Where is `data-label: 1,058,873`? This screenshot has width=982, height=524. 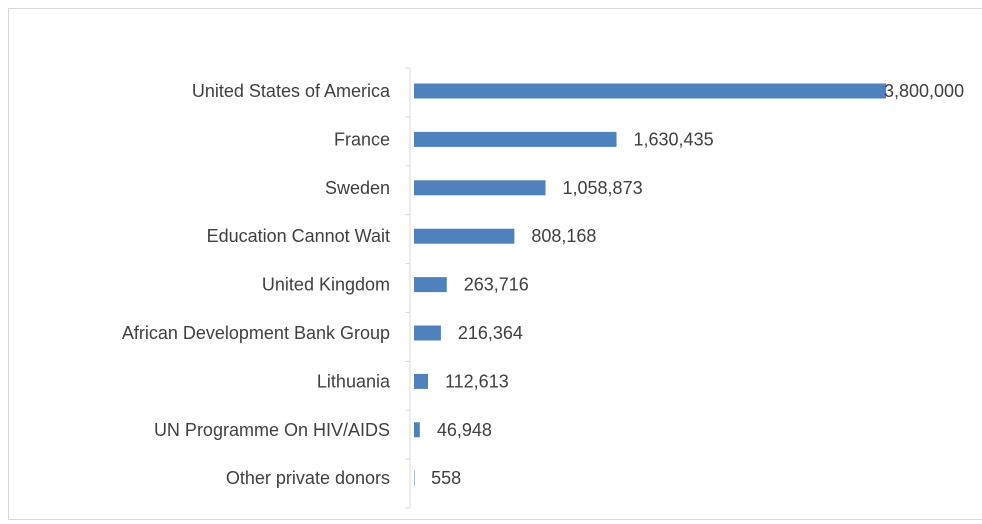
data-label: 1,058,873 is located at coordinates (603, 188).